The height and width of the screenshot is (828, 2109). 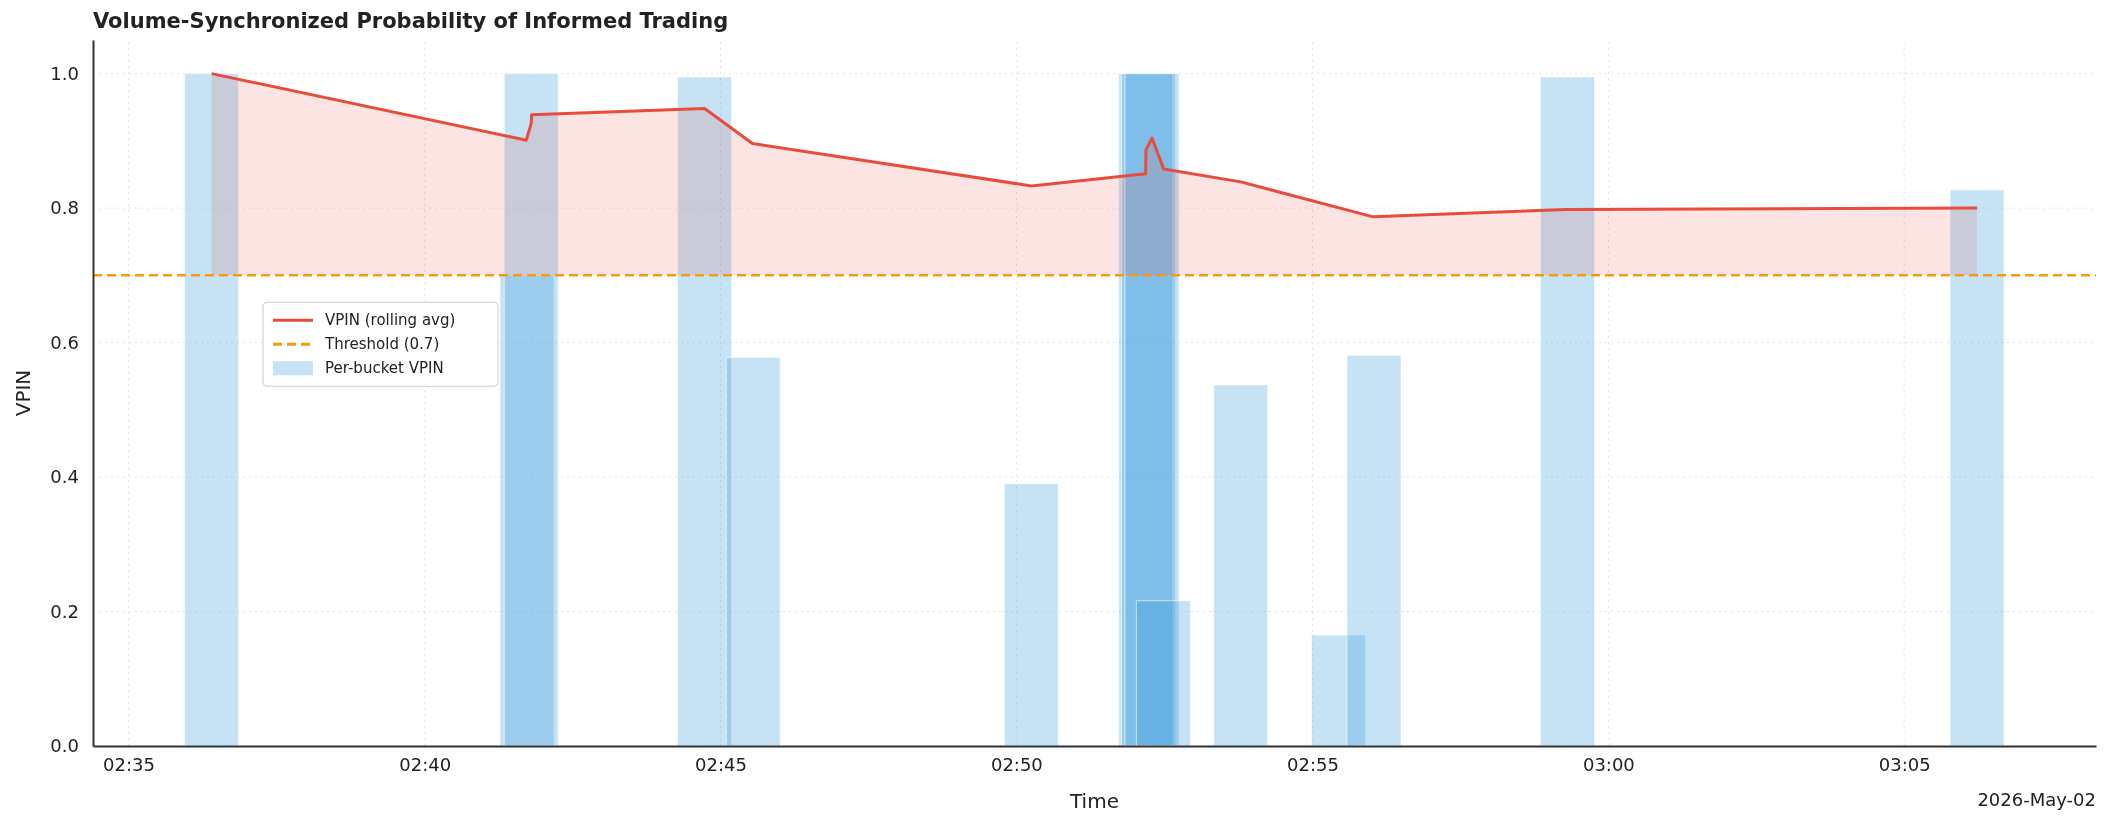 What do you see at coordinates (411, 21) in the screenshot?
I see `chart-title: Volume-Synchronized Probability of Informed Trading` at bounding box center [411, 21].